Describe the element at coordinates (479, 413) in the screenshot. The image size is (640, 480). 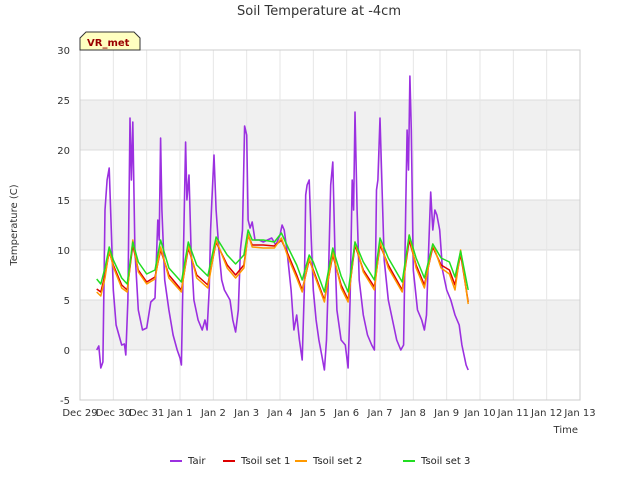
I see `x-tick-label: Jan 10` at that location.